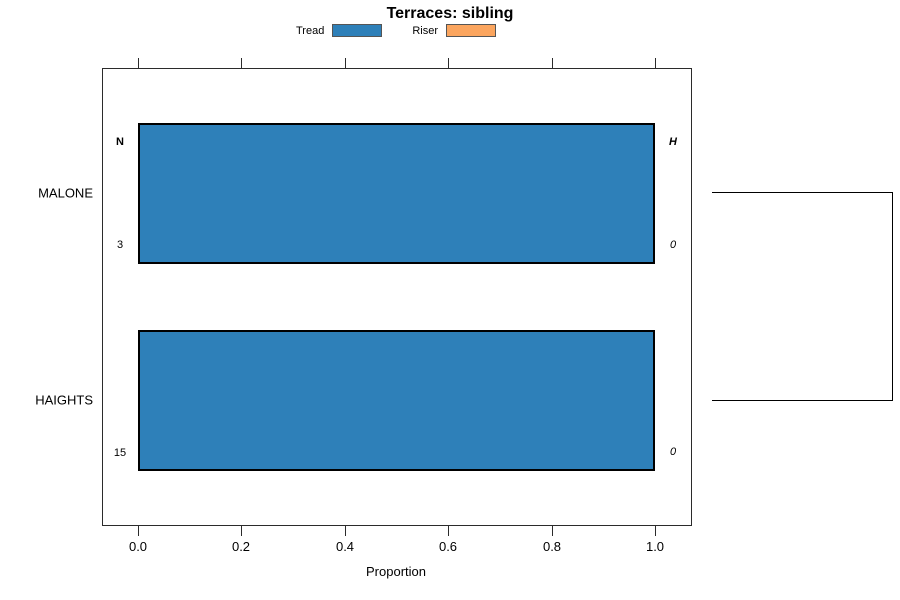 The width and height of the screenshot is (900, 600). Describe the element at coordinates (396, 30) in the screenshot. I see `legend: Tread Riser` at that location.